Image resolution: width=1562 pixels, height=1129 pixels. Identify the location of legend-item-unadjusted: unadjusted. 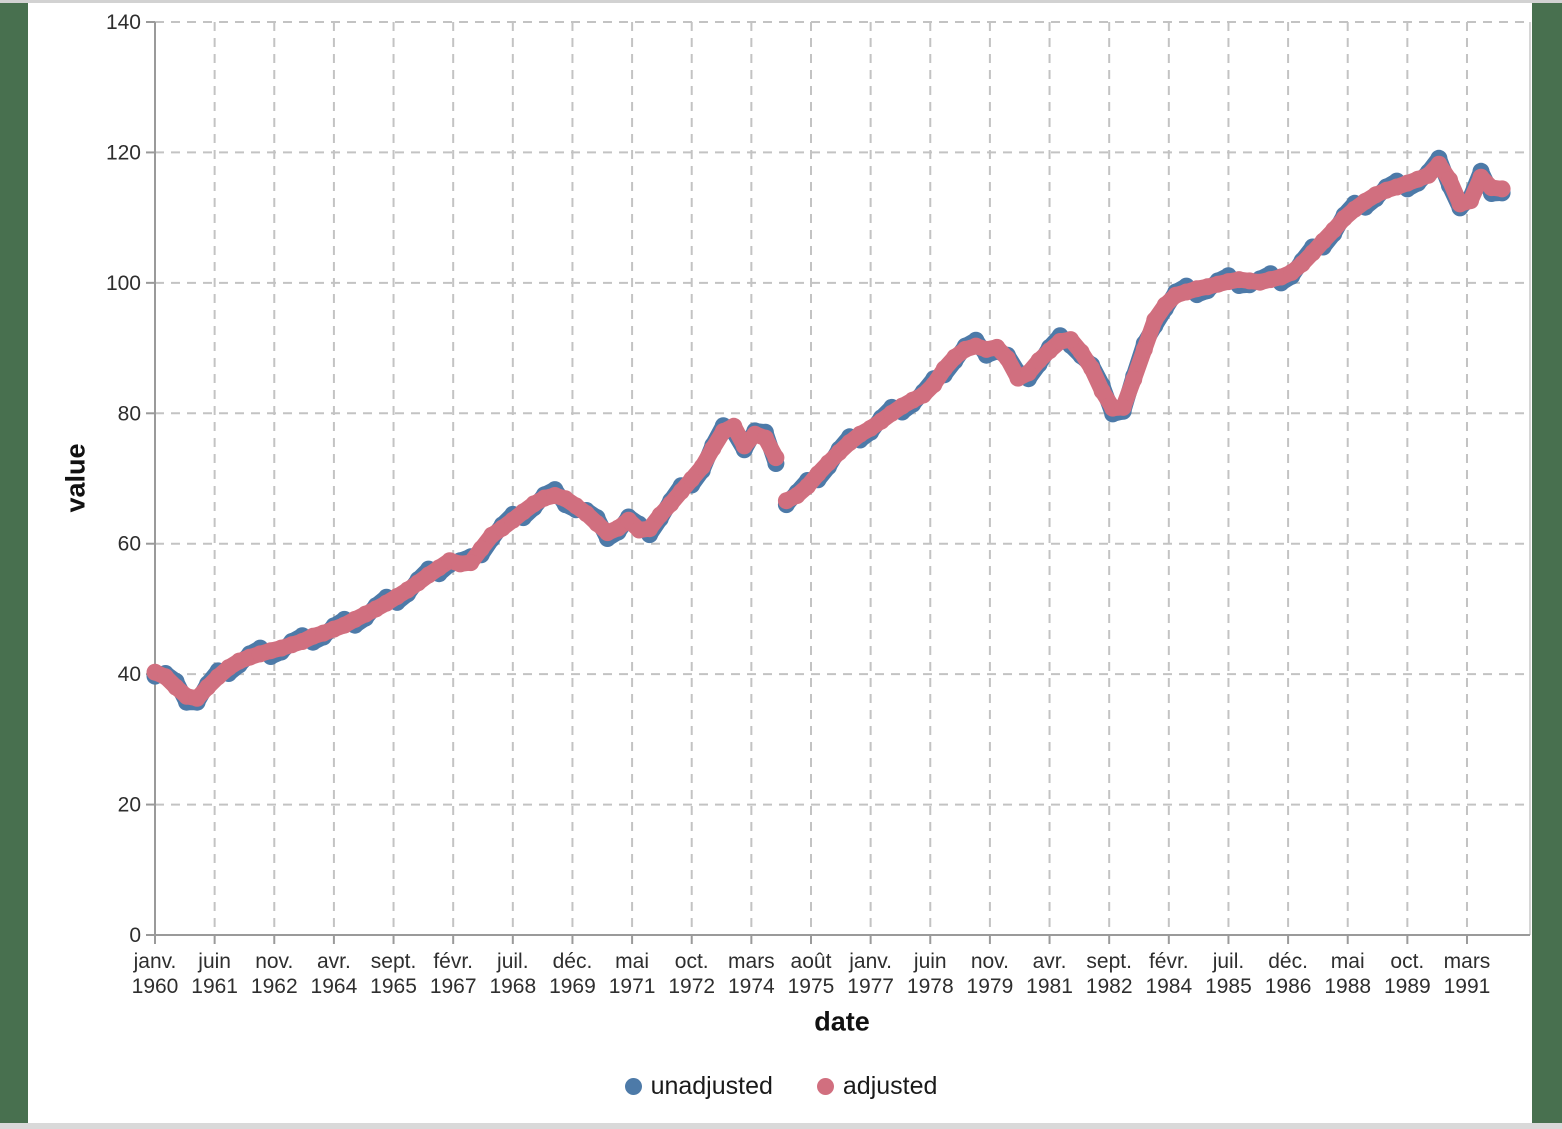
(698, 1086).